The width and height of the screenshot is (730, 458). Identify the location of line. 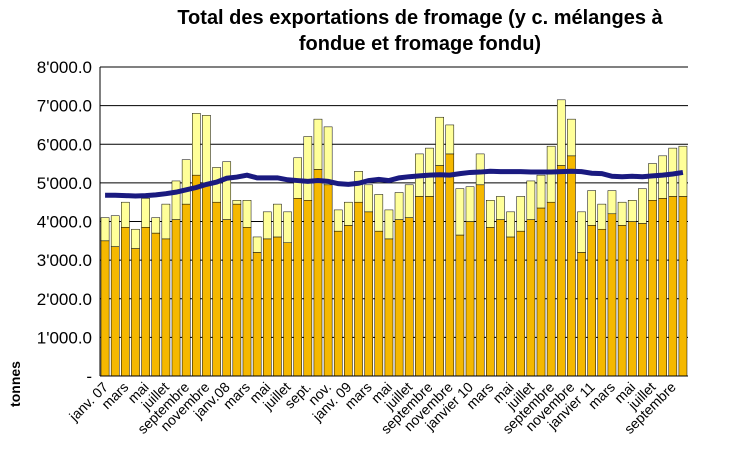
(394, 183).